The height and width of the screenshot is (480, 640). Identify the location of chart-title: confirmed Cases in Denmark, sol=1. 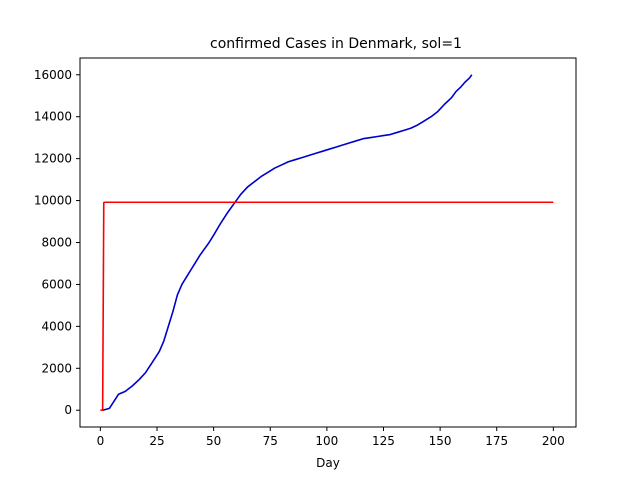
(336, 44).